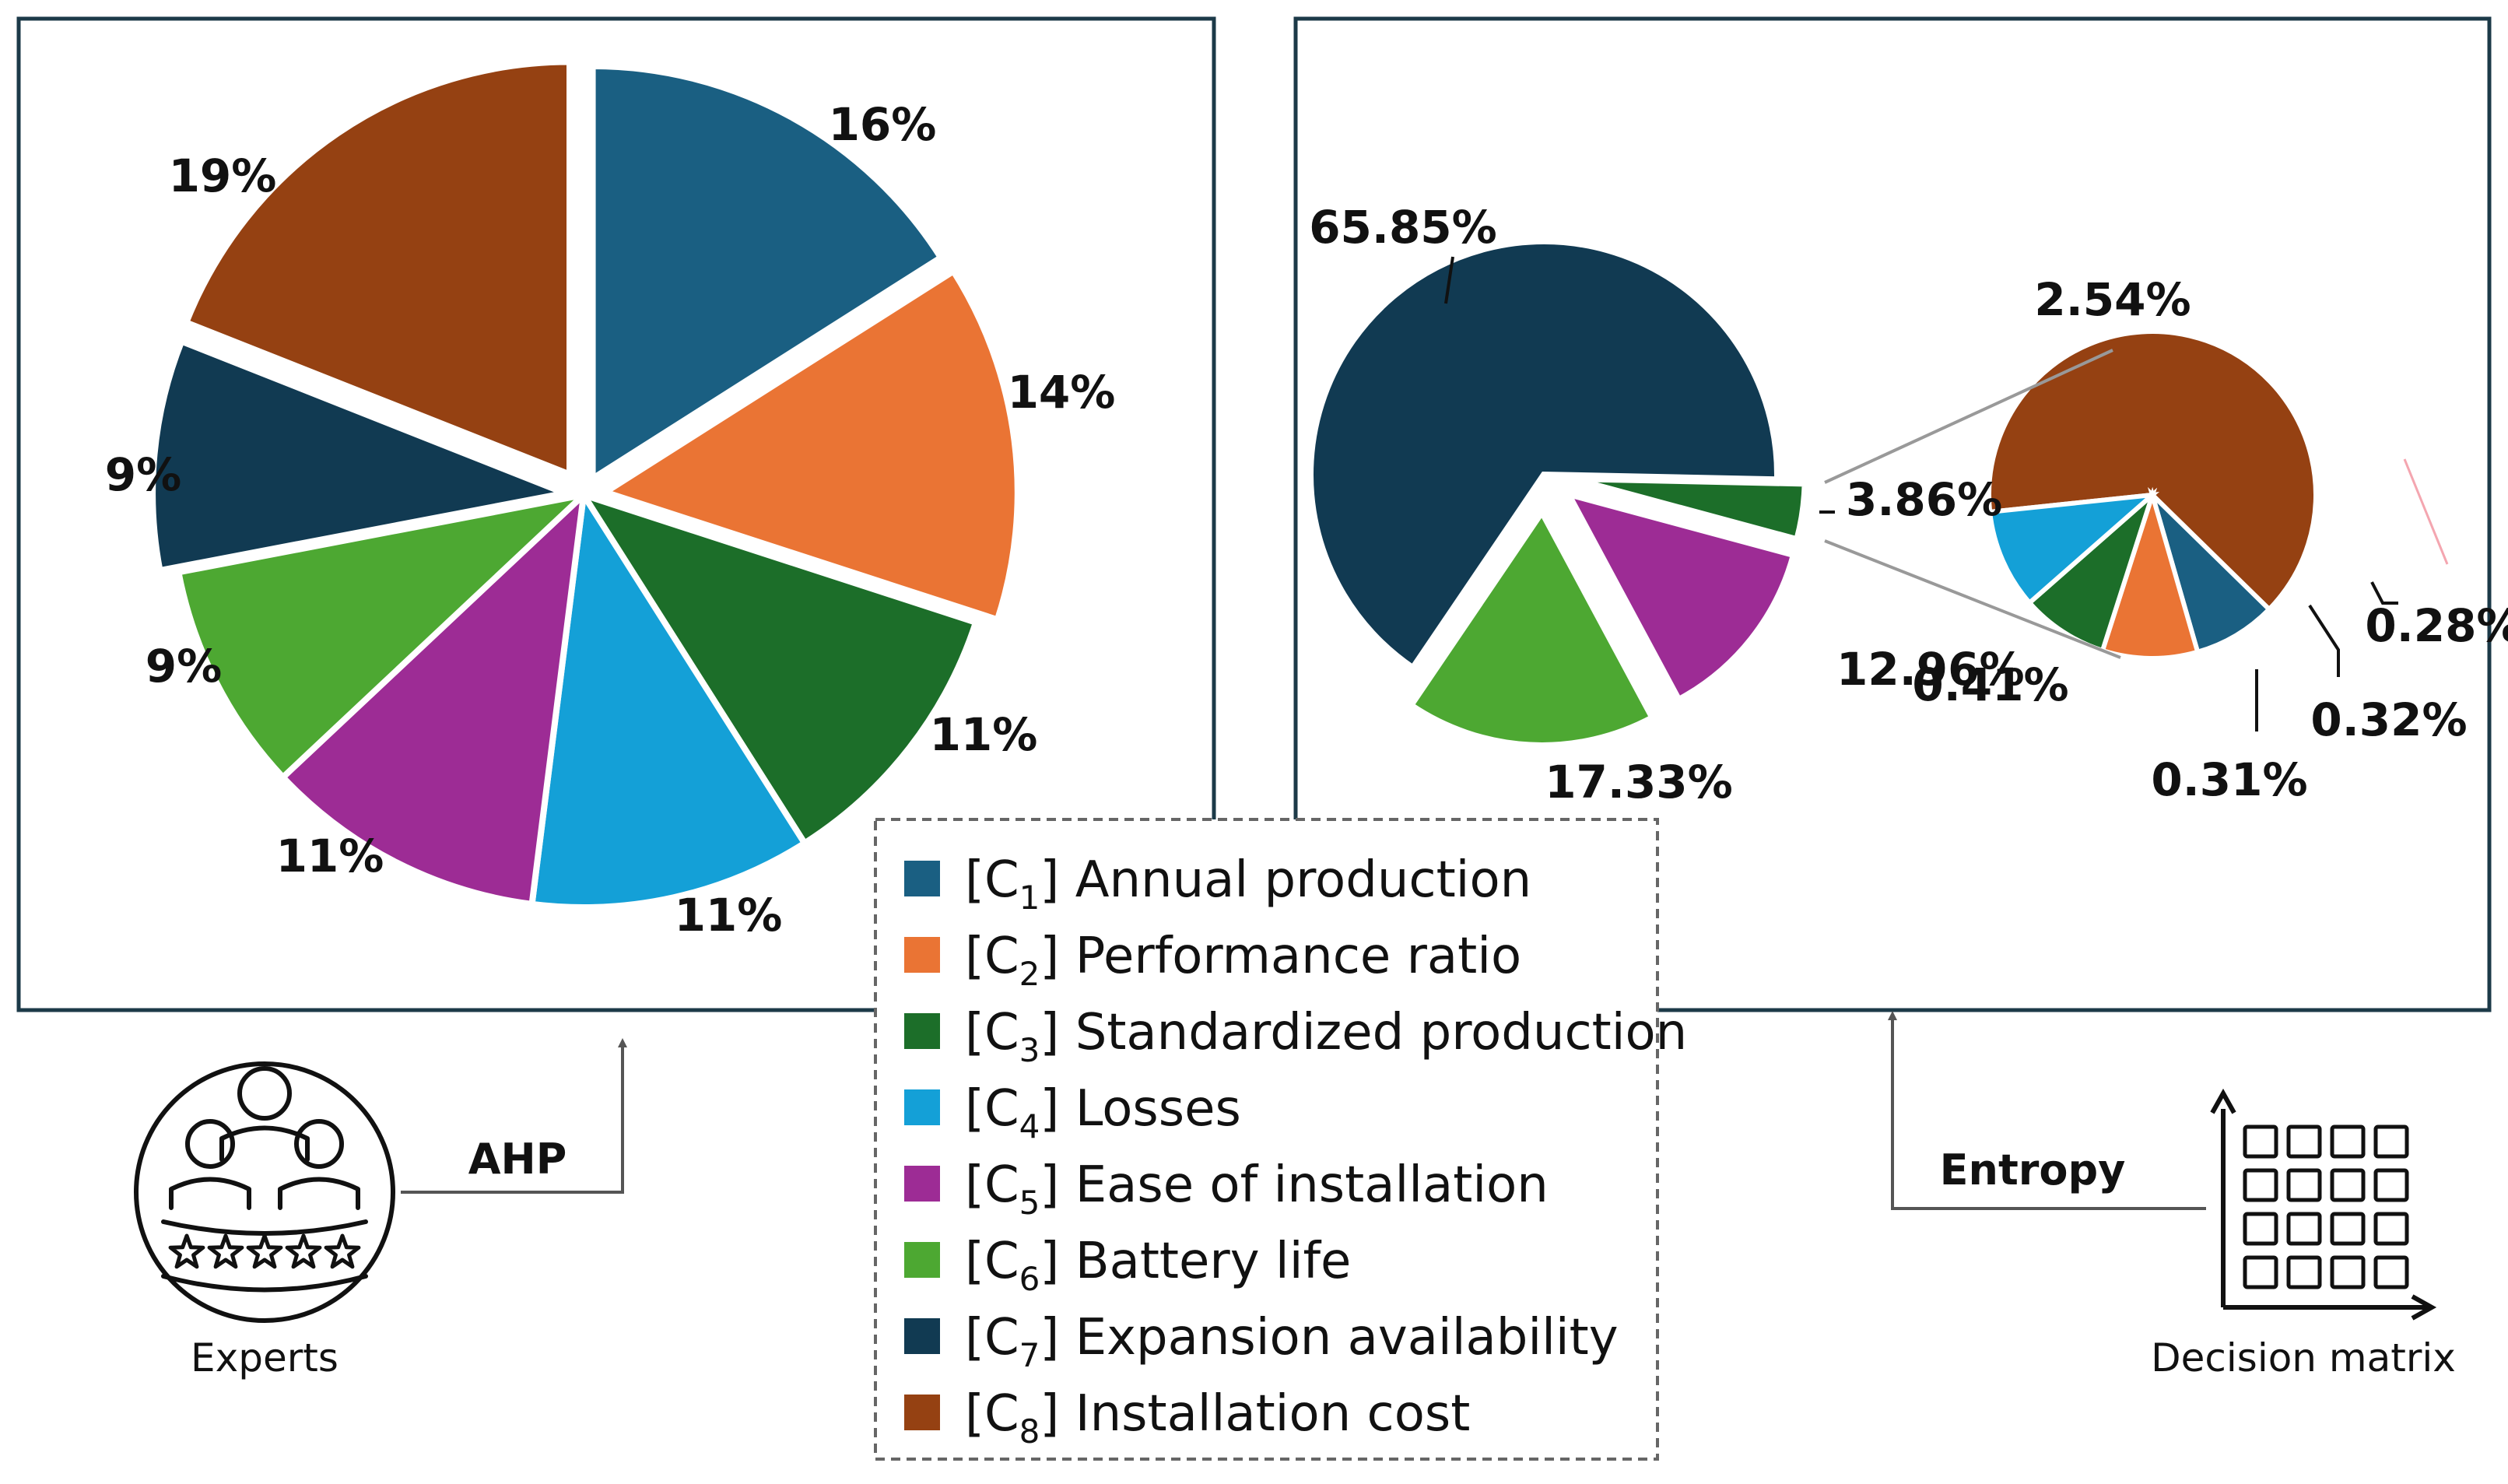 Image resolution: width=2508 pixels, height=1484 pixels. Describe the element at coordinates (1292, 1341) in the screenshot. I see `legend-label-C7: [C7] Expansion availability` at that location.